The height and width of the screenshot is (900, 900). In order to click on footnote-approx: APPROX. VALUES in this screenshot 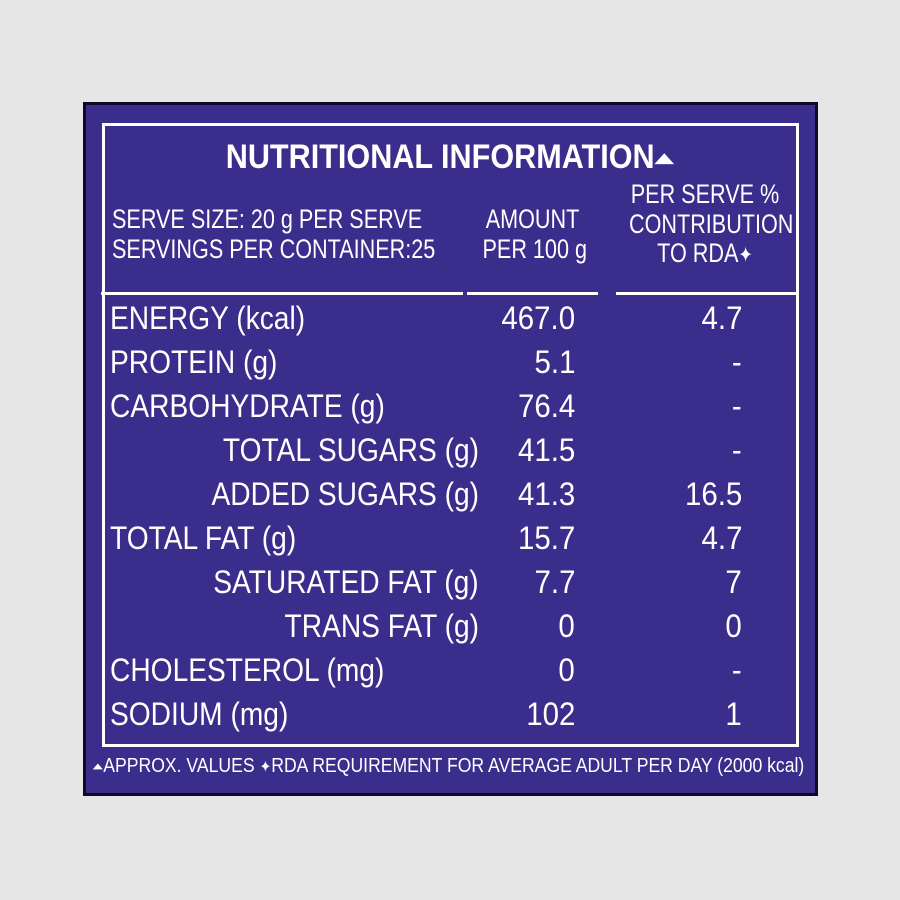, I will do `click(179, 766)`.